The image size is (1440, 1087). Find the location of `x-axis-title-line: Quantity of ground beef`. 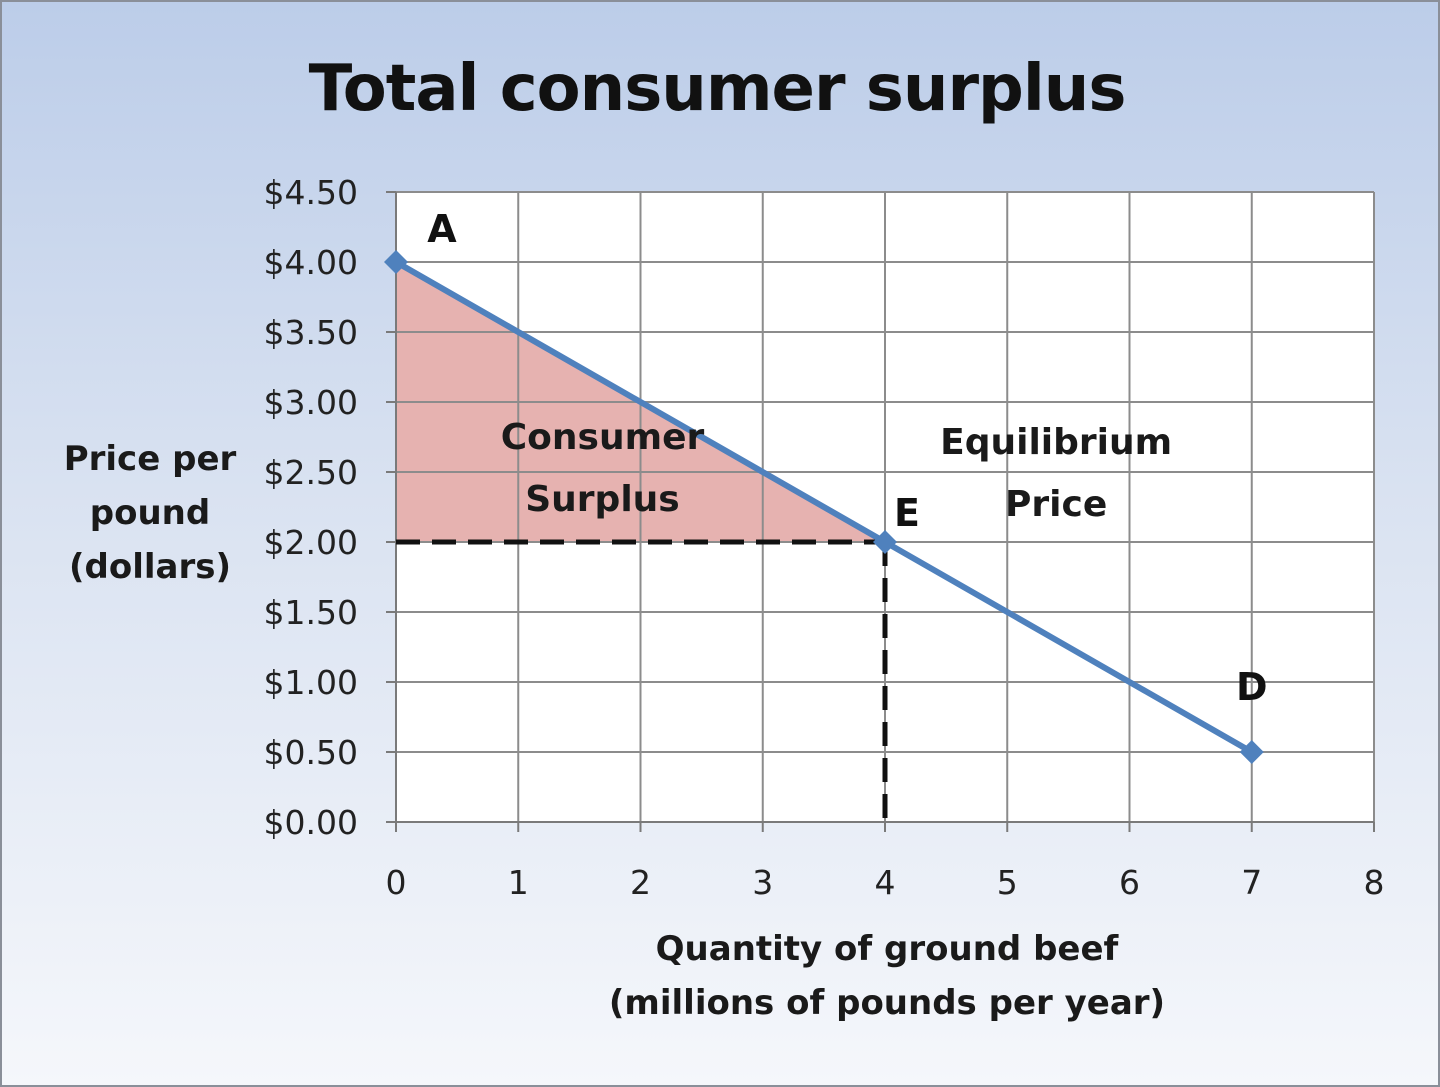

x-axis-title-line: Quantity of ground beef is located at coordinates (887, 949).